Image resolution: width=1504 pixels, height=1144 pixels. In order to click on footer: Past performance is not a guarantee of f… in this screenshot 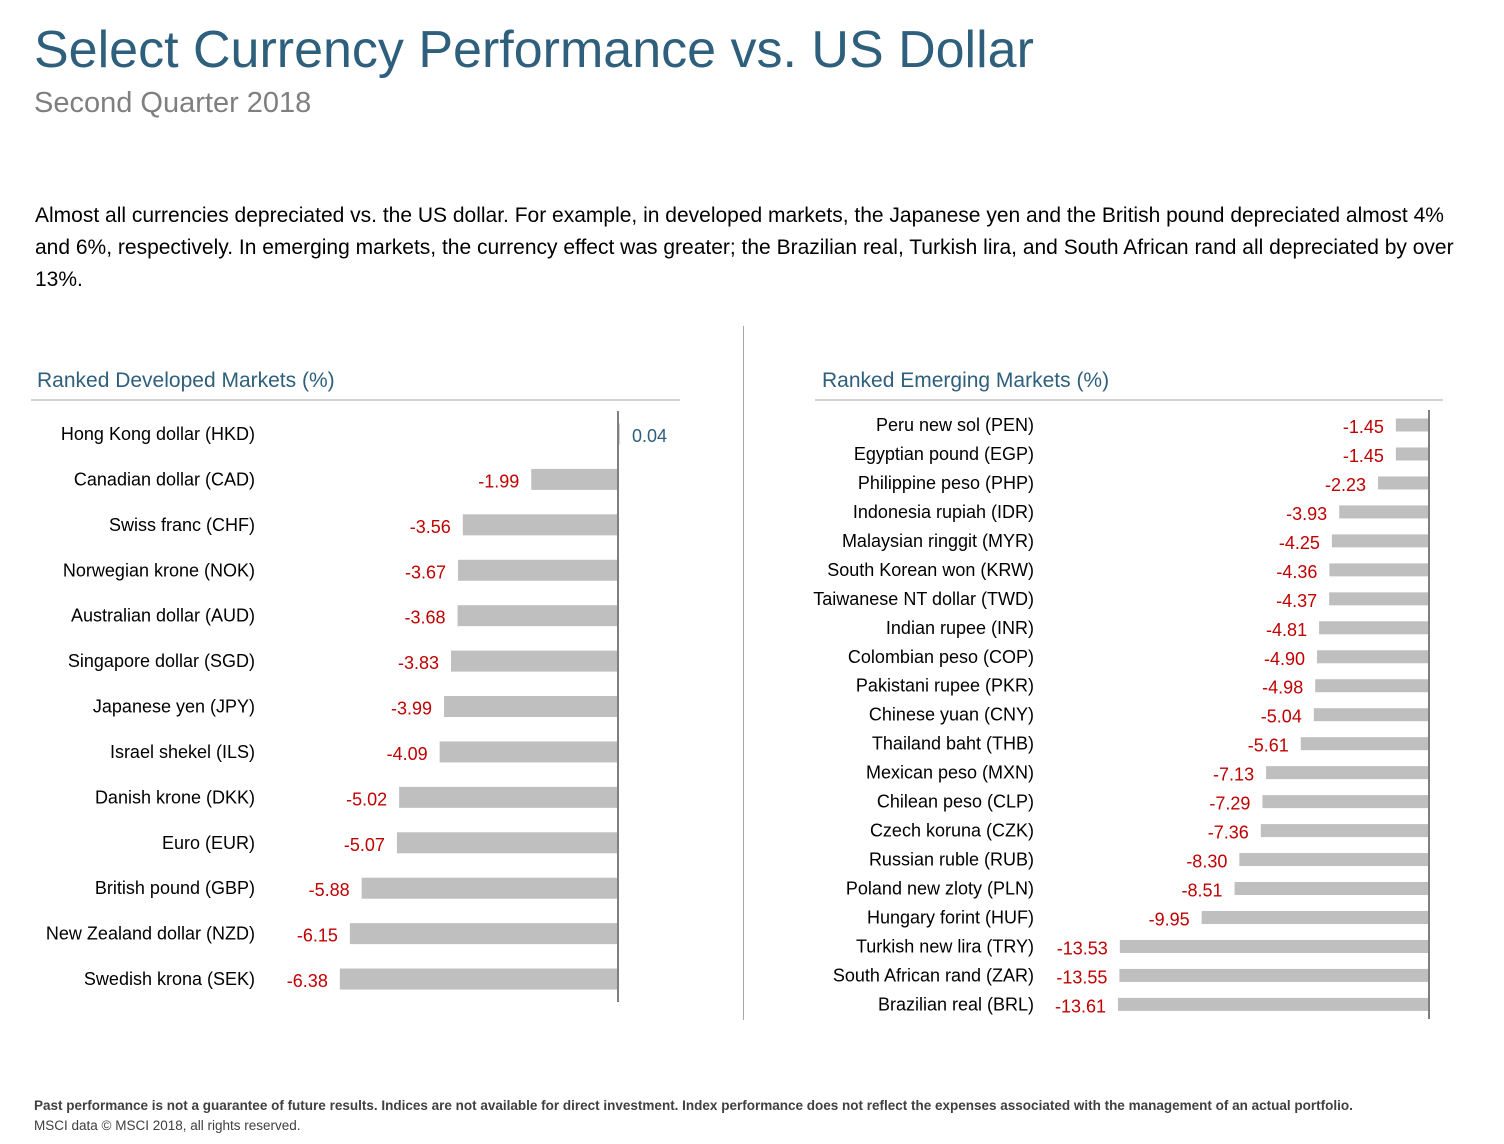, I will do `click(693, 1116)`.